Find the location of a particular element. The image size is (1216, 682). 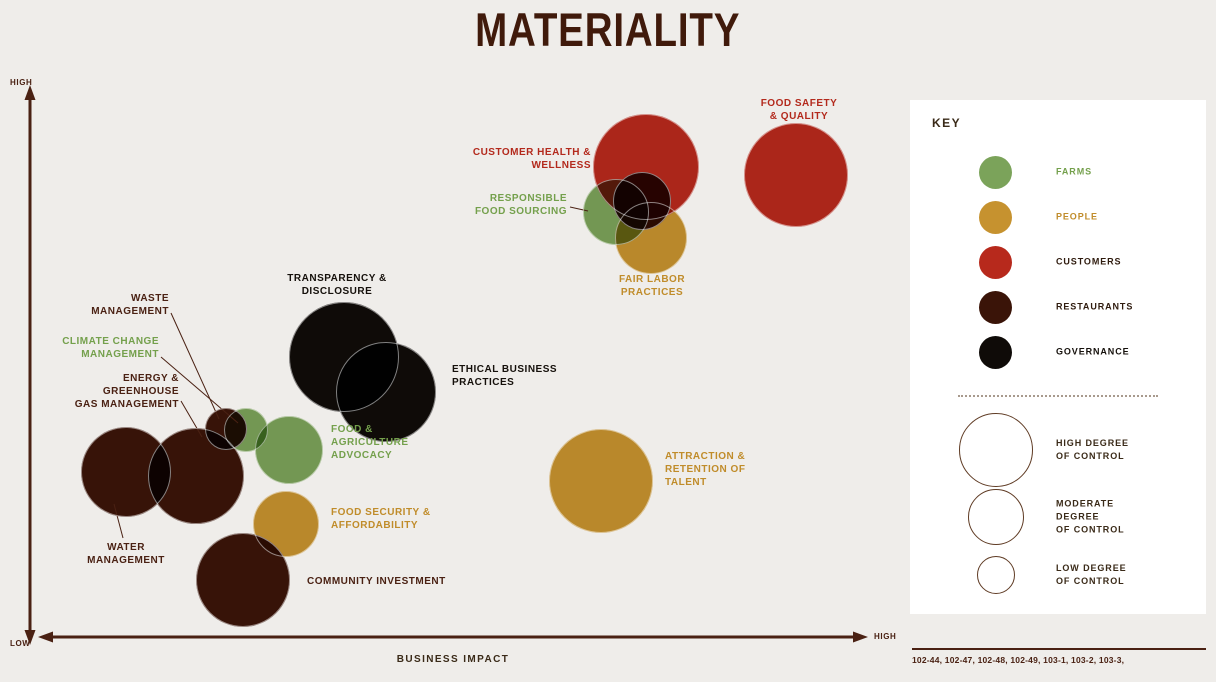

label-energy-greenhouse-gas-management: ENERGY & GREENHOUSE GAS MANAGEMENT is located at coordinates (126, 391).